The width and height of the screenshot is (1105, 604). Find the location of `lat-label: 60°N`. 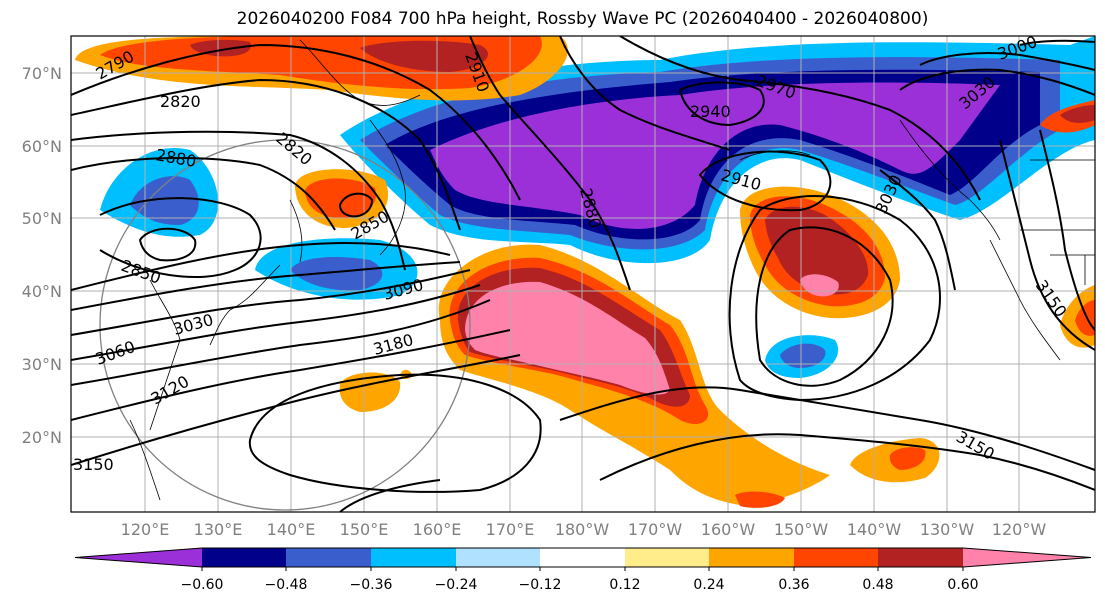

lat-label: 60°N is located at coordinates (42, 146).